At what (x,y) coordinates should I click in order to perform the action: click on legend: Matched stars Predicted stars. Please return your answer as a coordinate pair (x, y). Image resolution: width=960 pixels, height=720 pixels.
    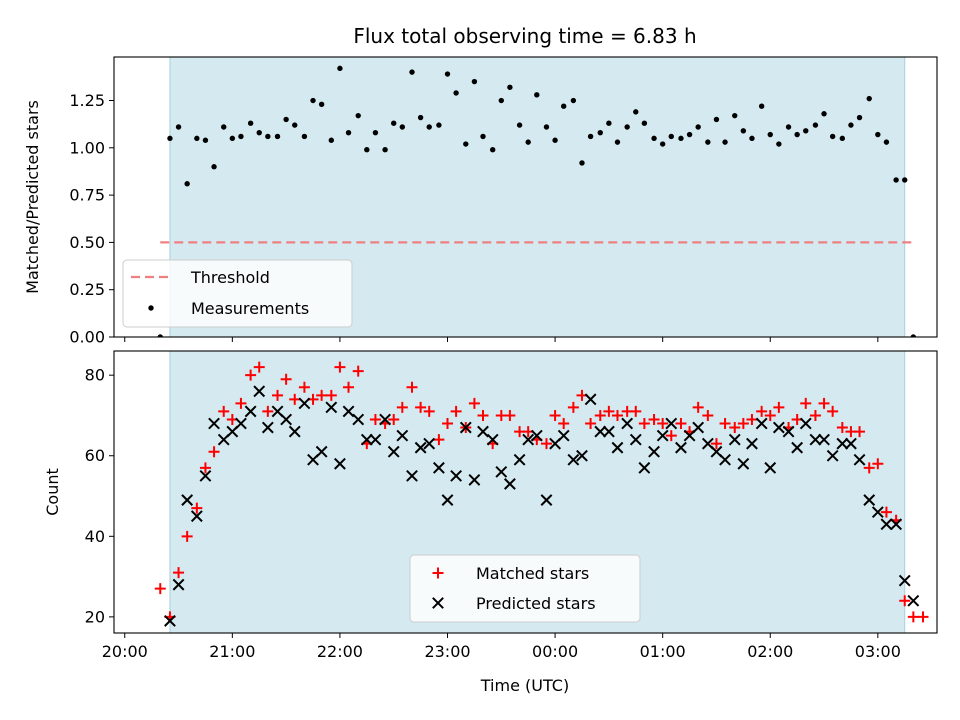
    Looking at the image, I should click on (525, 588).